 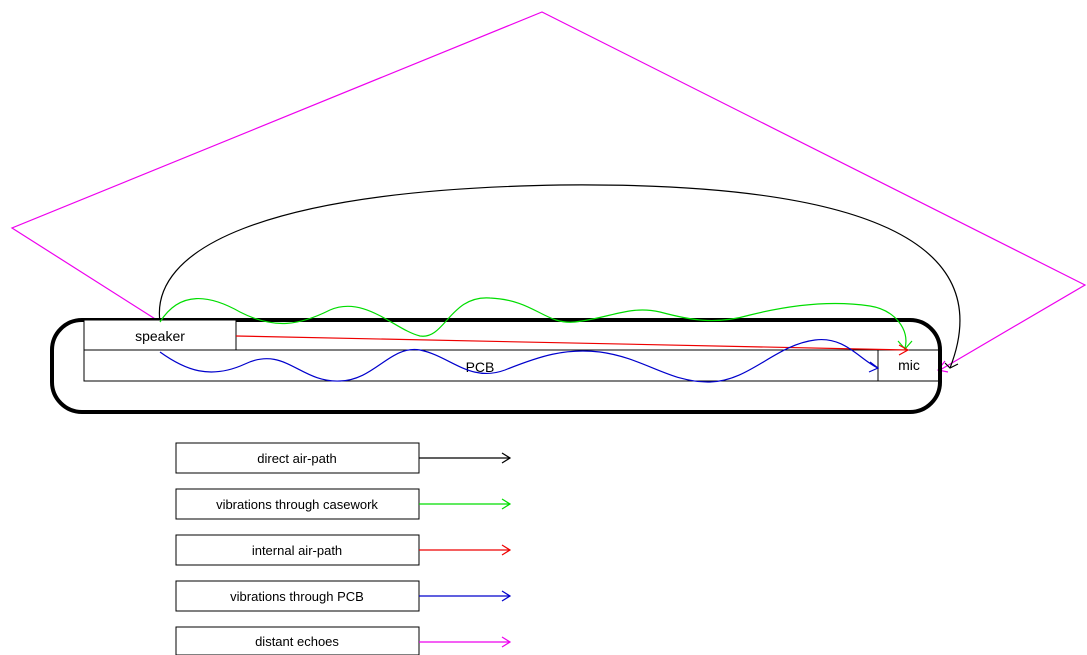 I want to click on speaker-box, so click(x=160, y=335).